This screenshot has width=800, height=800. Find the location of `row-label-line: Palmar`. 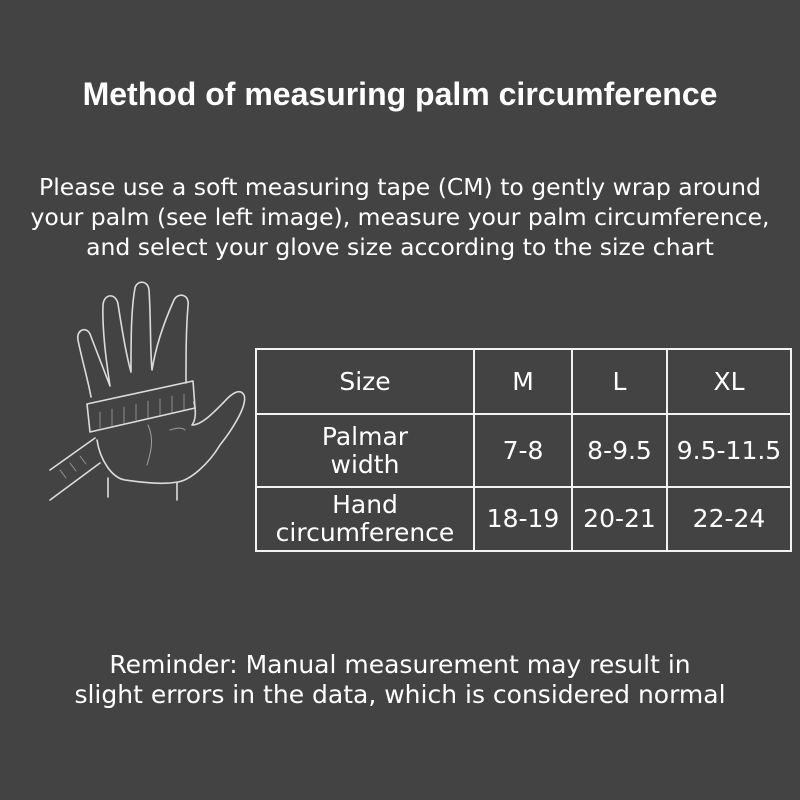

row-label-line: Palmar is located at coordinates (365, 436).